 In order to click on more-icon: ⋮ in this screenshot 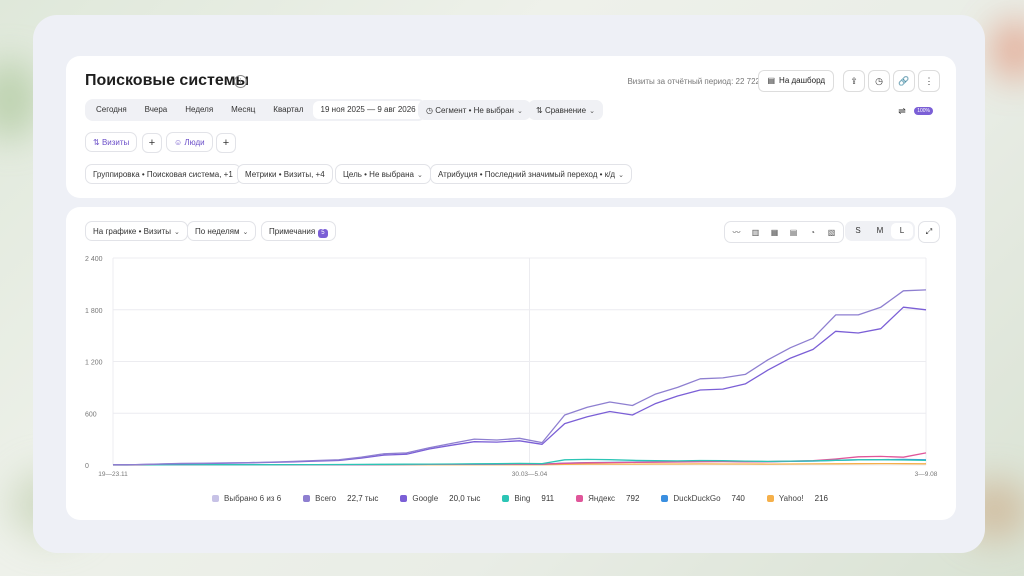, I will do `click(929, 81)`.